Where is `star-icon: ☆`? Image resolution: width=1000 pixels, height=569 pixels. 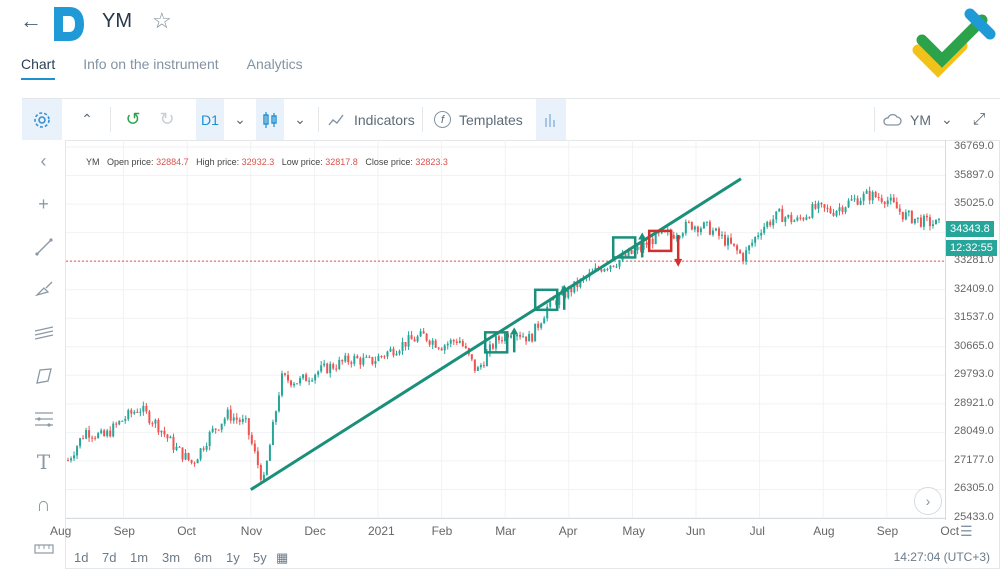 star-icon: ☆ is located at coordinates (162, 20).